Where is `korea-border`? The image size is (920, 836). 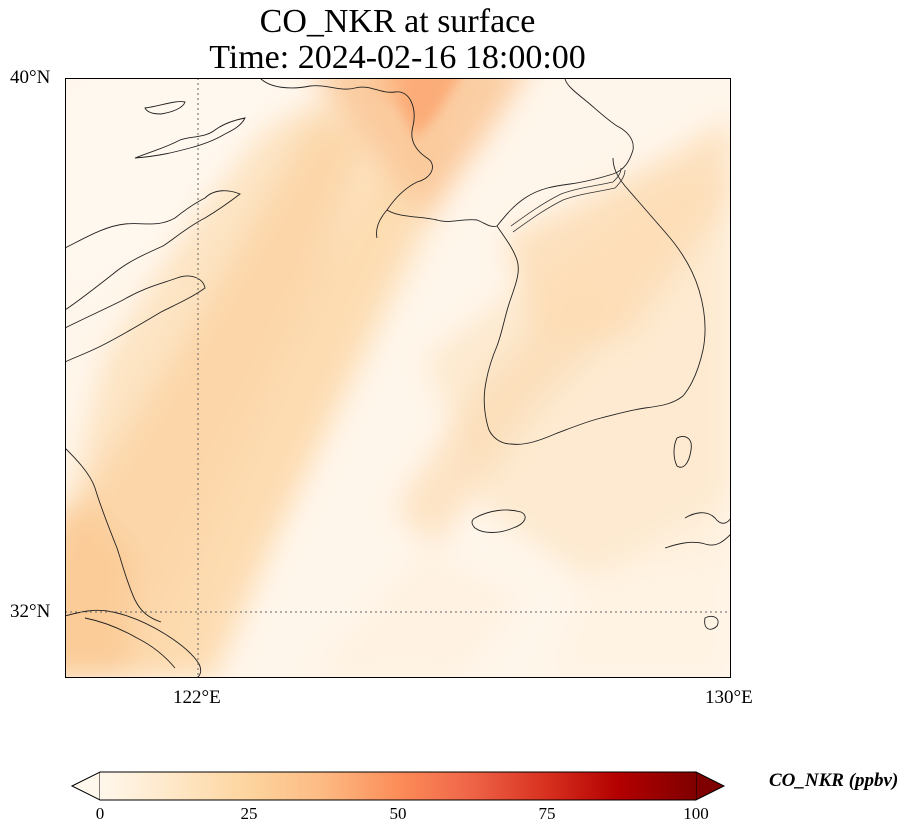
korea-border is located at coordinates (568, 200).